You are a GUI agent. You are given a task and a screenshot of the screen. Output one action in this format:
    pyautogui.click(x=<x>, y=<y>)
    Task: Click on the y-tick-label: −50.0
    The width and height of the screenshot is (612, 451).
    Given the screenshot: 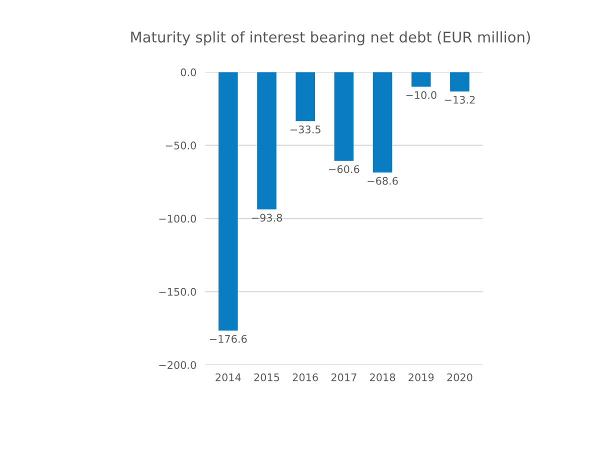 What is the action you would take?
    pyautogui.click(x=181, y=146)
    